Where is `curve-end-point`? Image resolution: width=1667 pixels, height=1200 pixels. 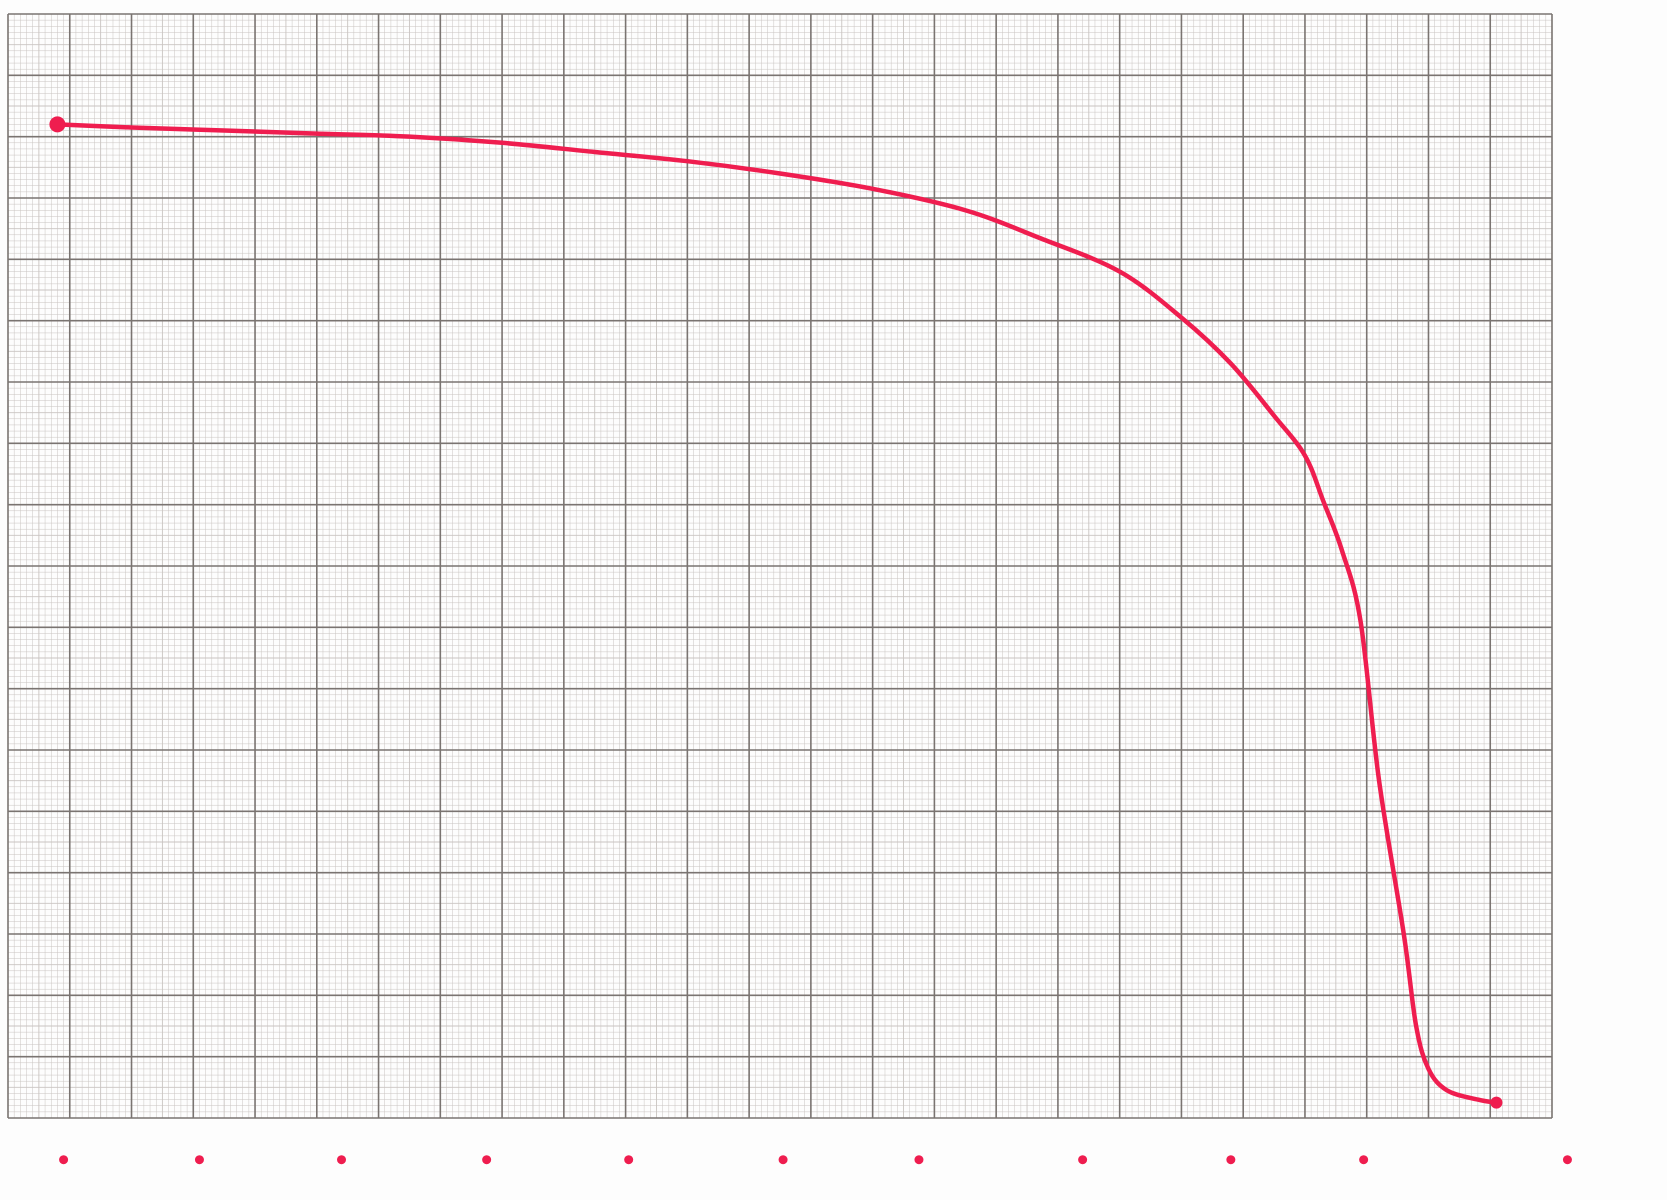
curve-end-point is located at coordinates (1496, 1102).